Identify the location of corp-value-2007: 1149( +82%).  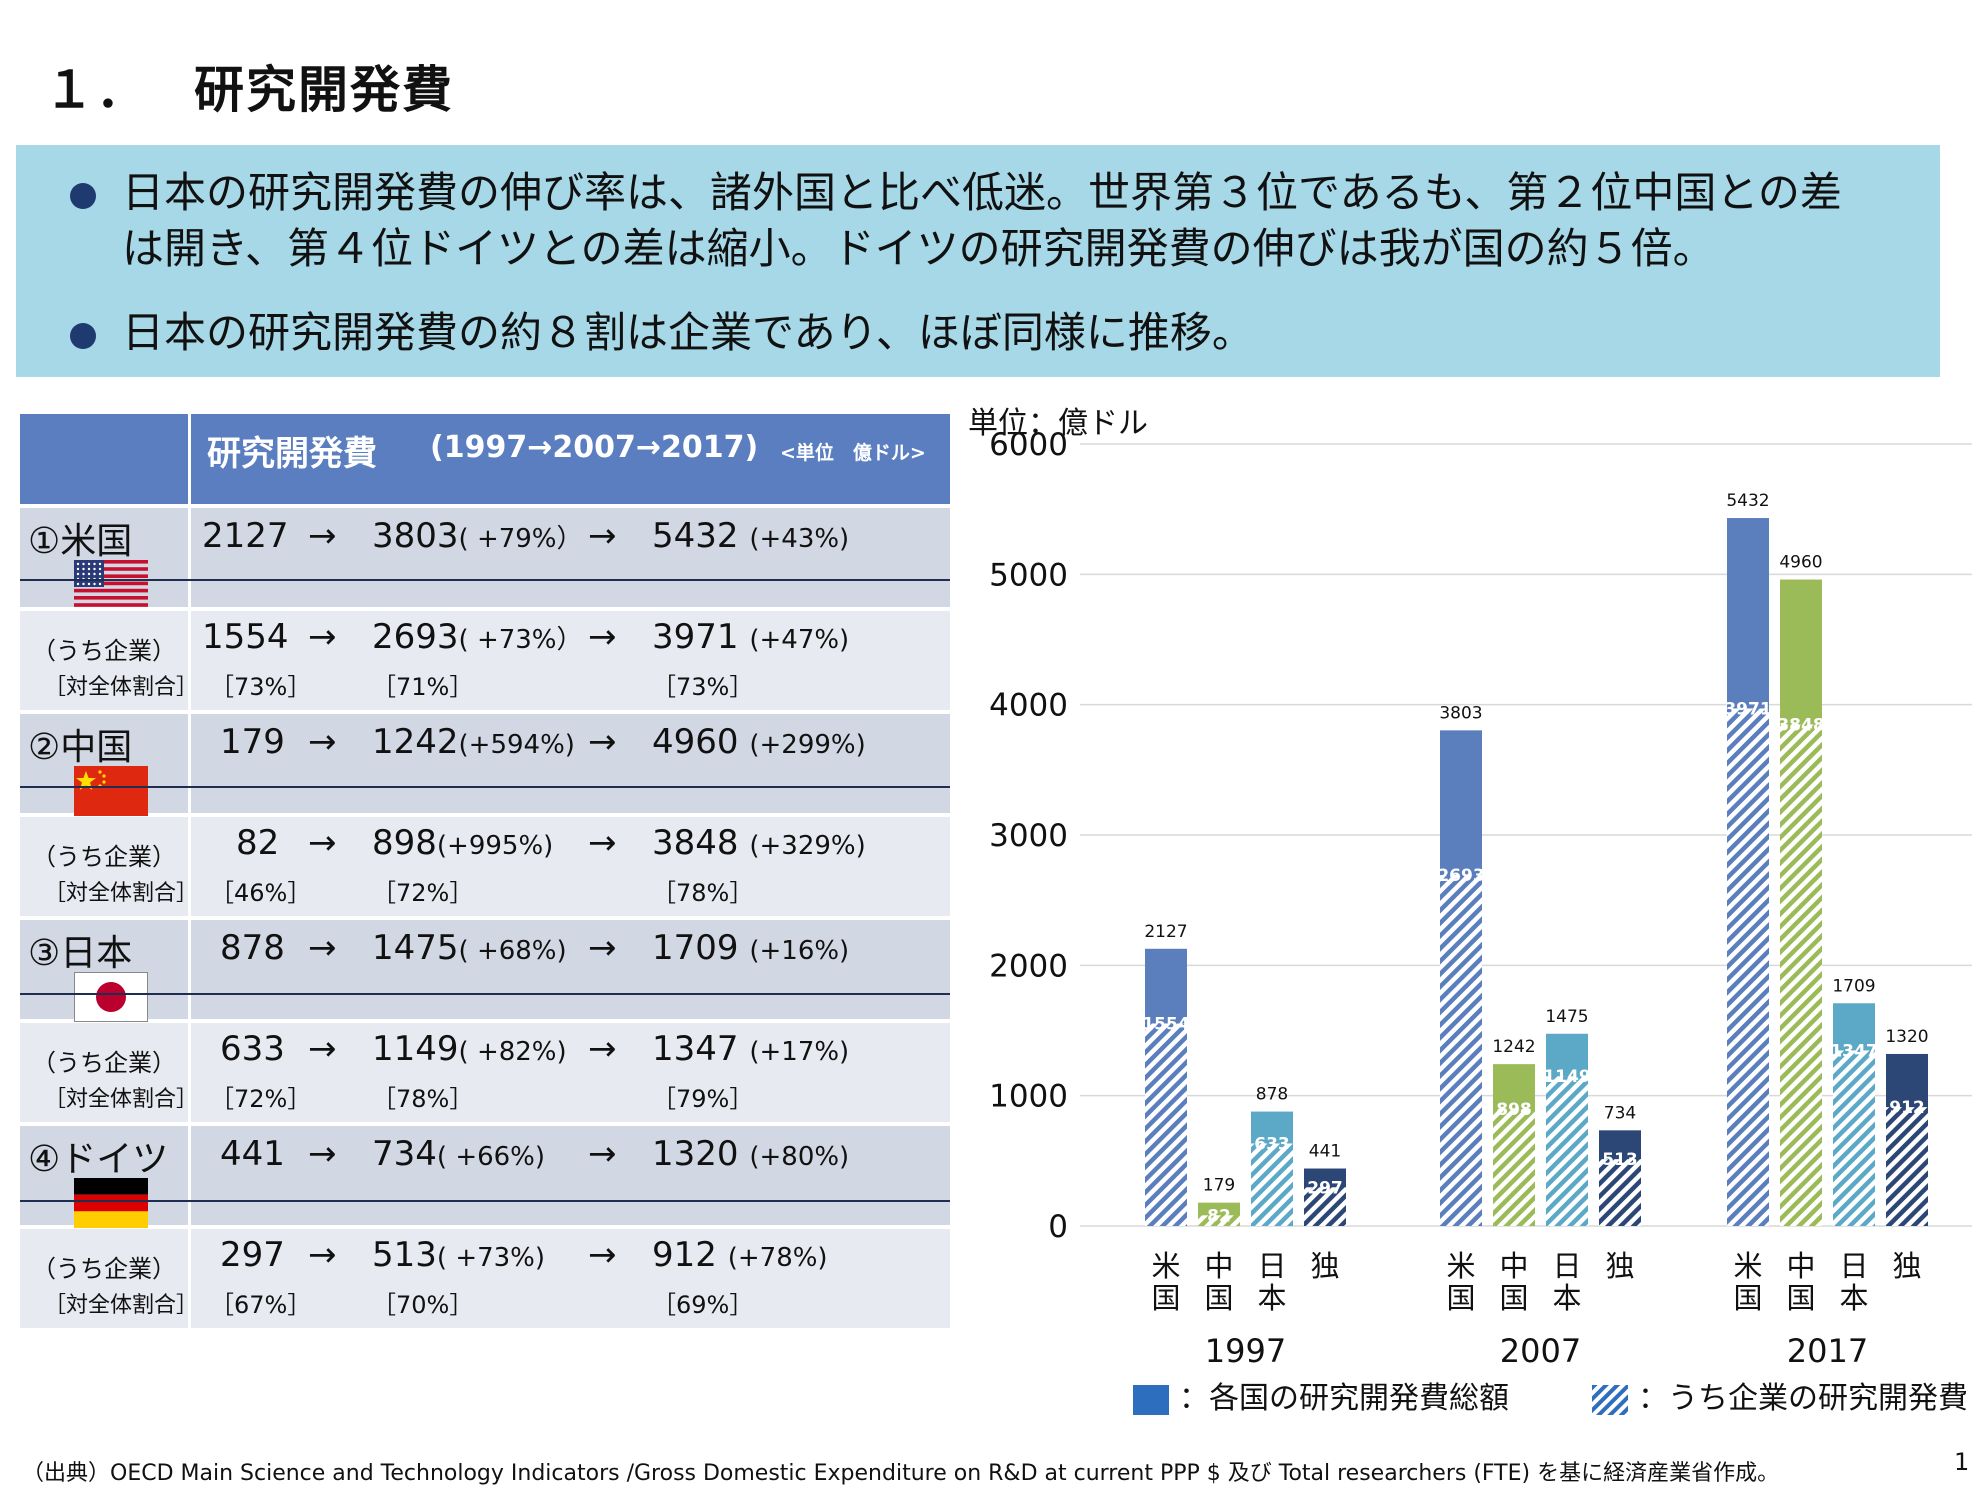
(469, 1049).